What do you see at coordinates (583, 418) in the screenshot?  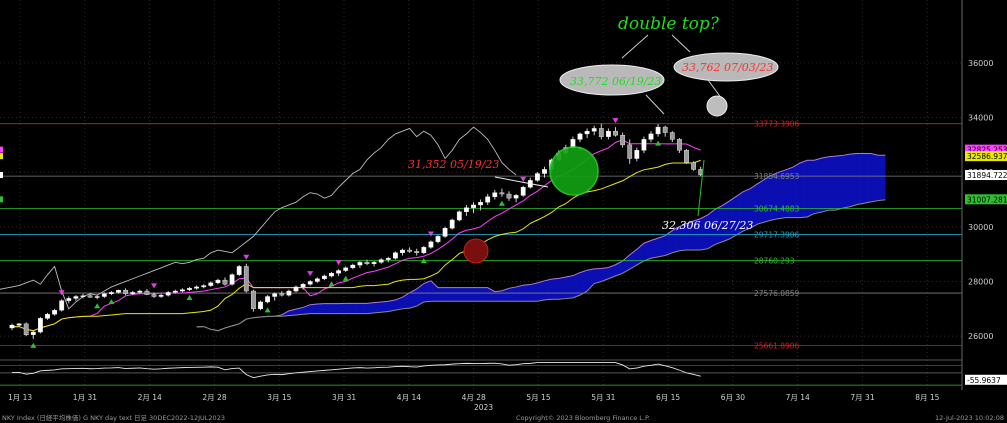 I see `footer-center: Copyright© 2023 Bloomberg Finance L.P.` at bounding box center [583, 418].